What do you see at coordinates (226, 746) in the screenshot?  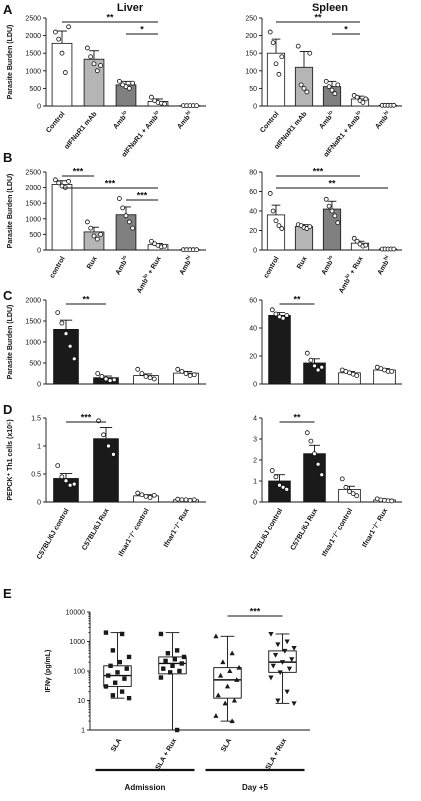 I see `category-label: SLA` at bounding box center [226, 746].